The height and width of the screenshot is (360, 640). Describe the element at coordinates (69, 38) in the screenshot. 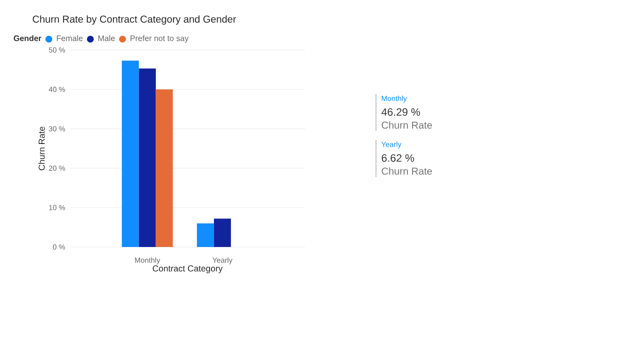

I see `legend-label: Female` at that location.